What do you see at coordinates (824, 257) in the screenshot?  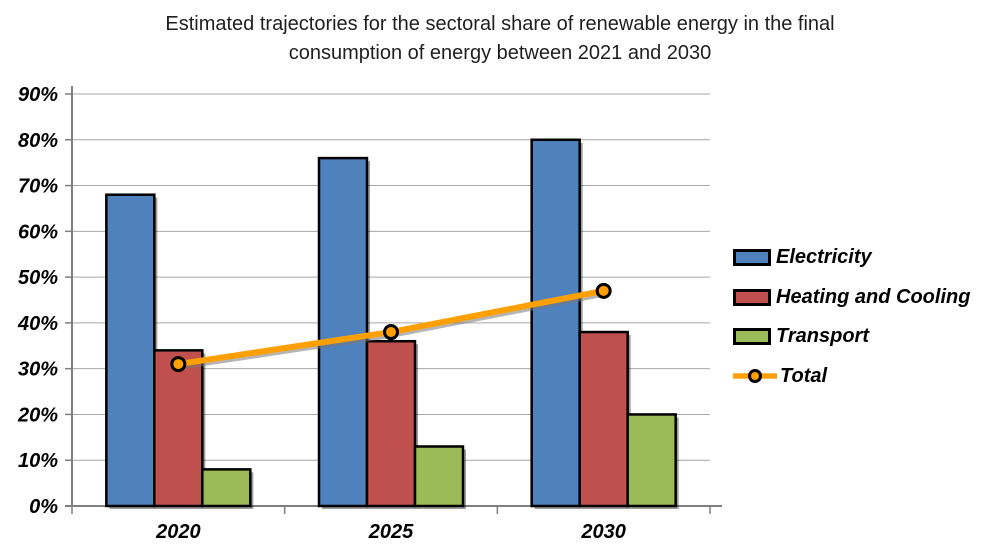 I see `legend-label-electricity: Electricity` at bounding box center [824, 257].